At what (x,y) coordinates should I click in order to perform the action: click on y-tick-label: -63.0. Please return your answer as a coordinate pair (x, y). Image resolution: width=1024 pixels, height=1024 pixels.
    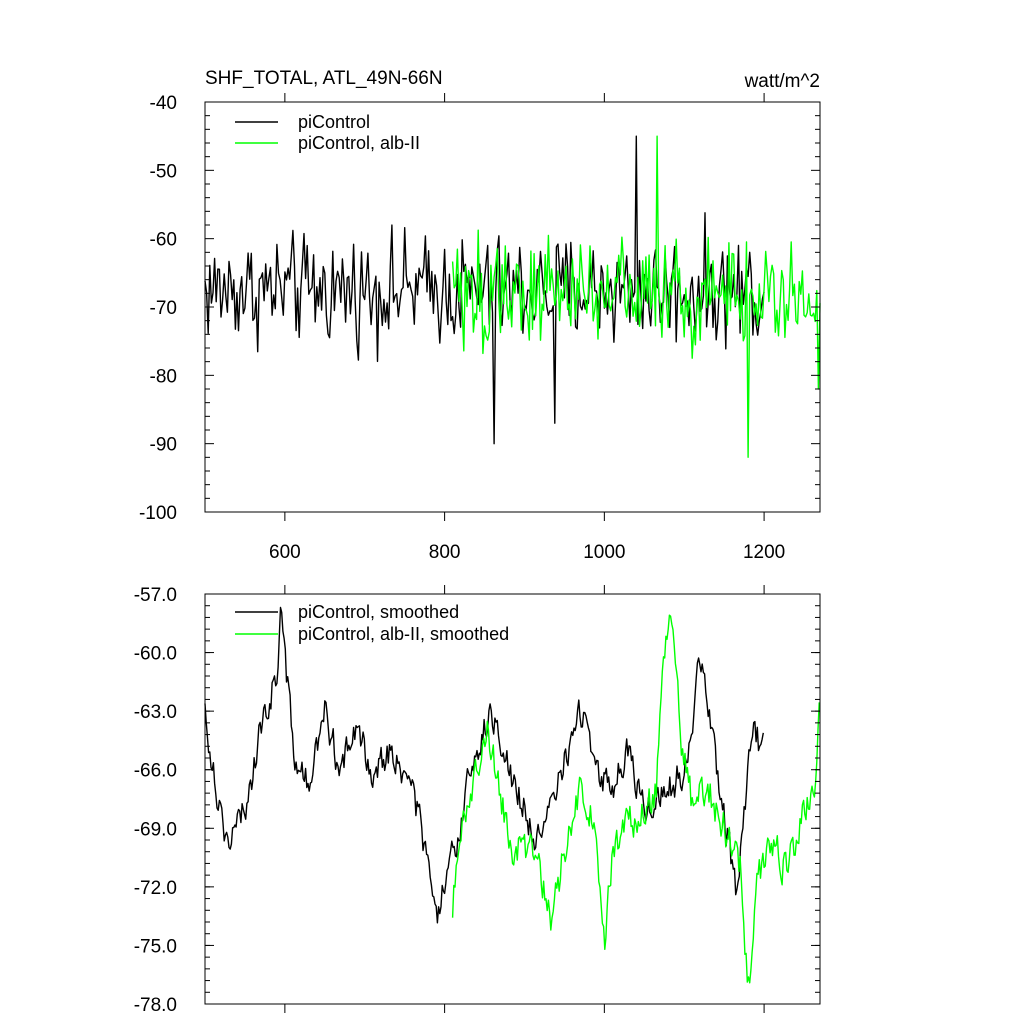
    Looking at the image, I should click on (155, 712).